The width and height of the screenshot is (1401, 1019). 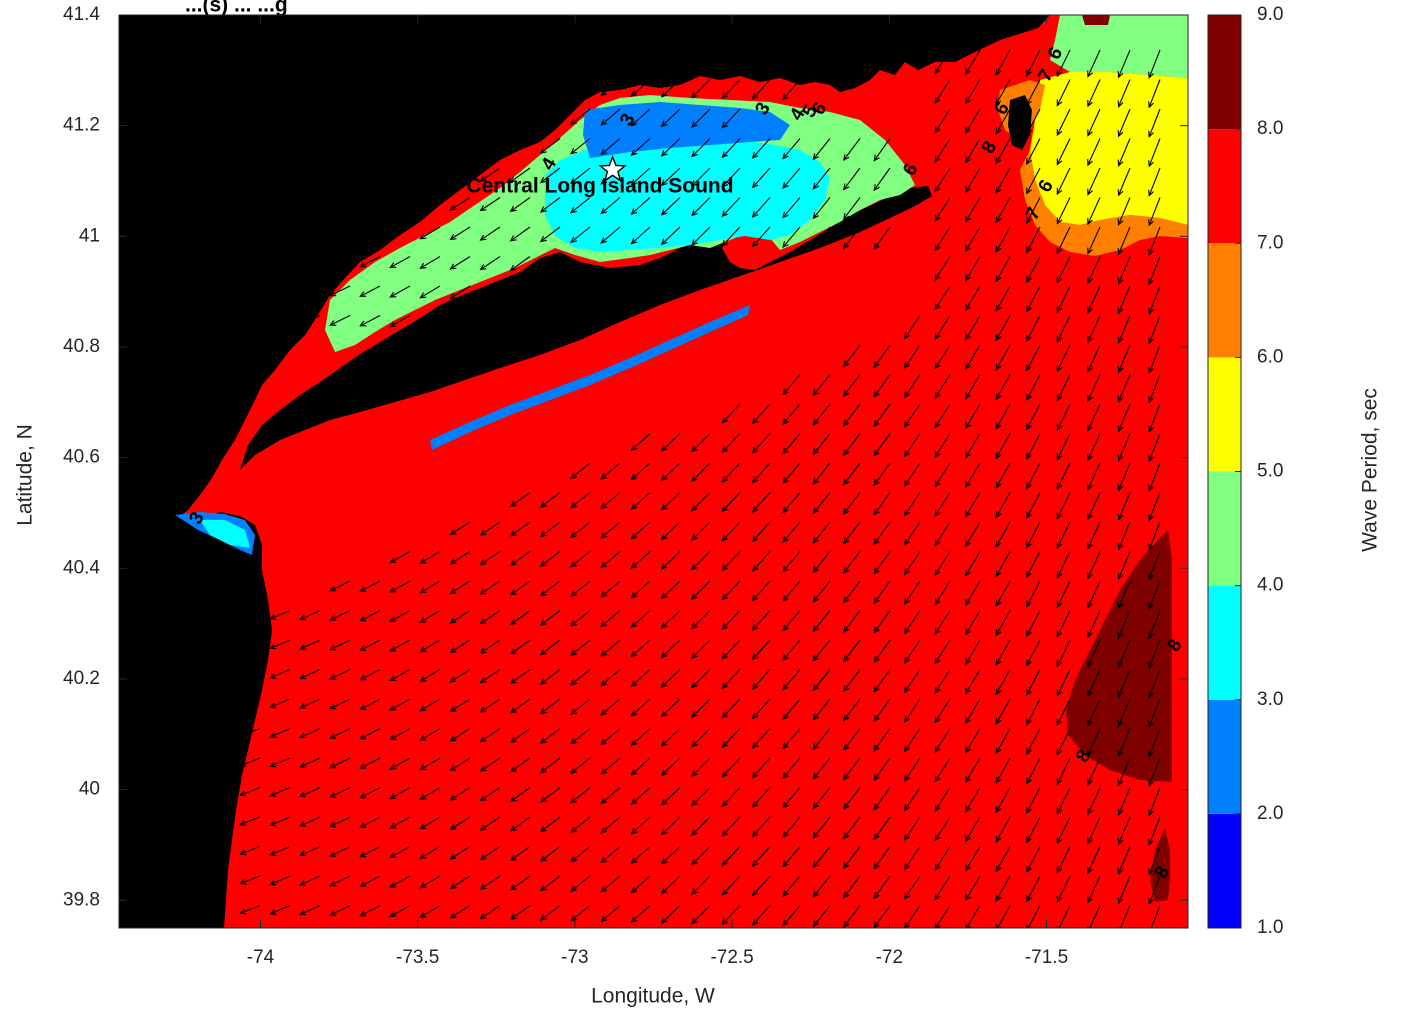 I want to click on x-tick-label: -73.5, so click(x=417, y=957).